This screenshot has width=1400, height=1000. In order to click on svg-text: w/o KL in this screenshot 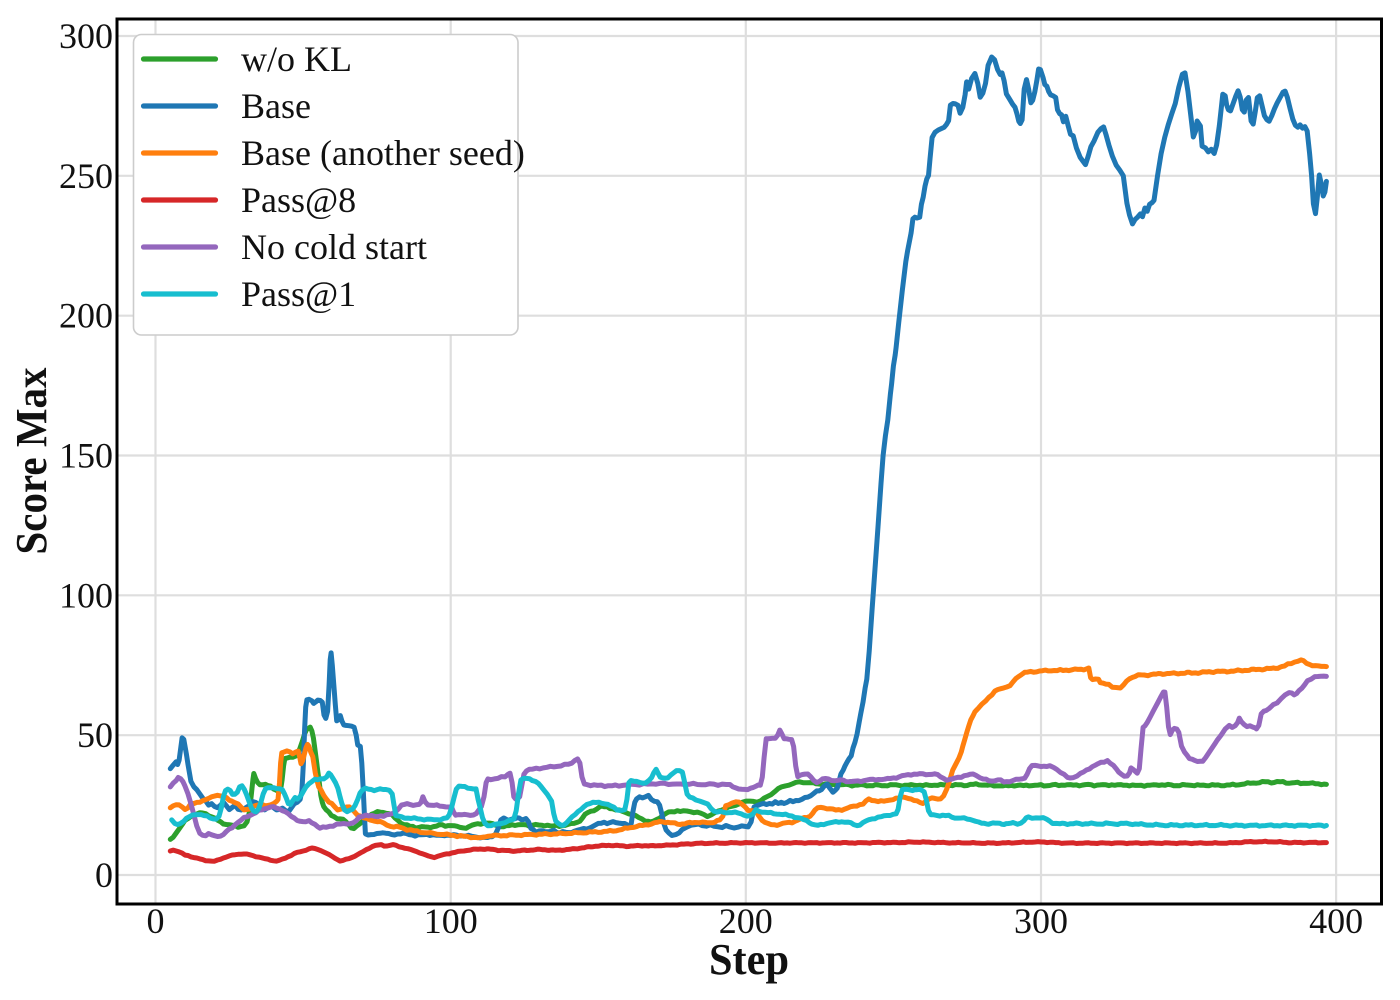, I will do `click(296, 59)`.